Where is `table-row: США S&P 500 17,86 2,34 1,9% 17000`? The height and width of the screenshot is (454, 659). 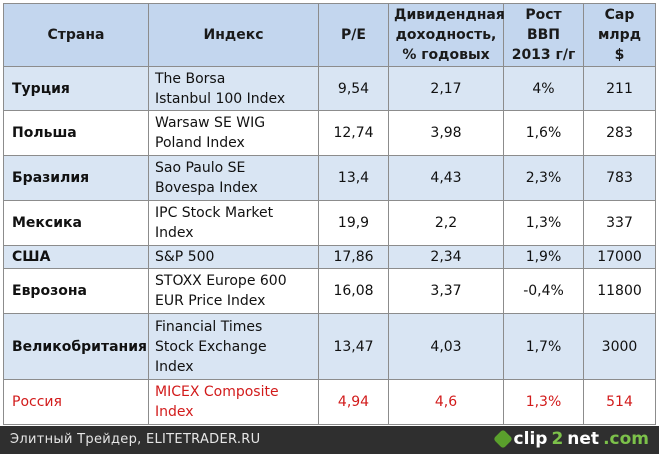
table-row: США S&P 500 17,86 2,34 1,9% 17000 is located at coordinates (329, 257).